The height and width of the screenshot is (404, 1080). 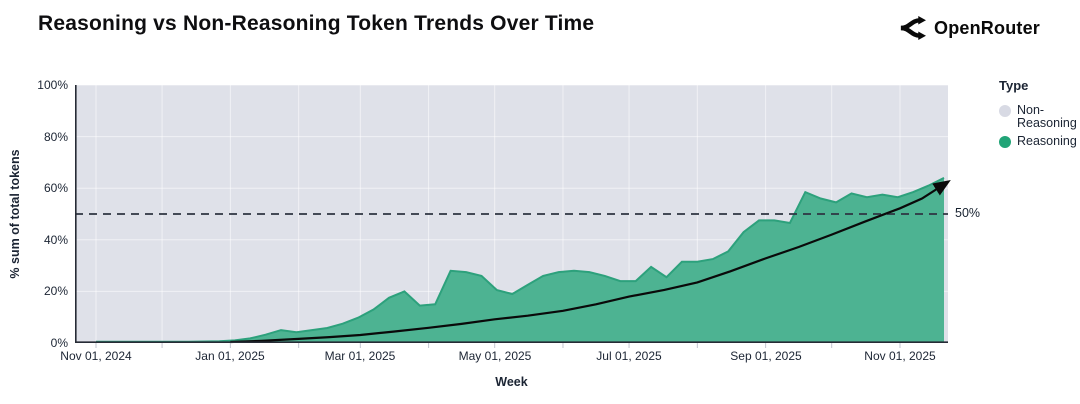 I want to click on legend-title: Type, so click(x=1014, y=85).